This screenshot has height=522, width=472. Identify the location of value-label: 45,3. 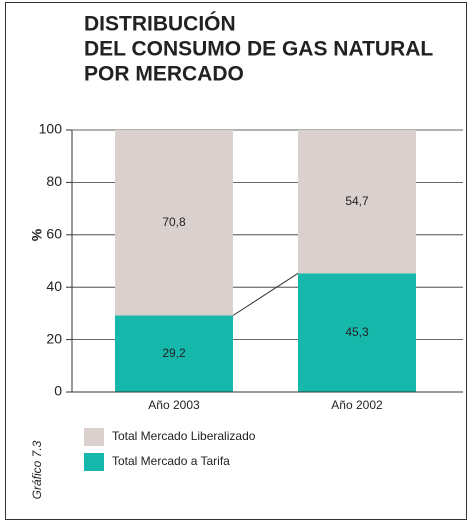
(357, 332).